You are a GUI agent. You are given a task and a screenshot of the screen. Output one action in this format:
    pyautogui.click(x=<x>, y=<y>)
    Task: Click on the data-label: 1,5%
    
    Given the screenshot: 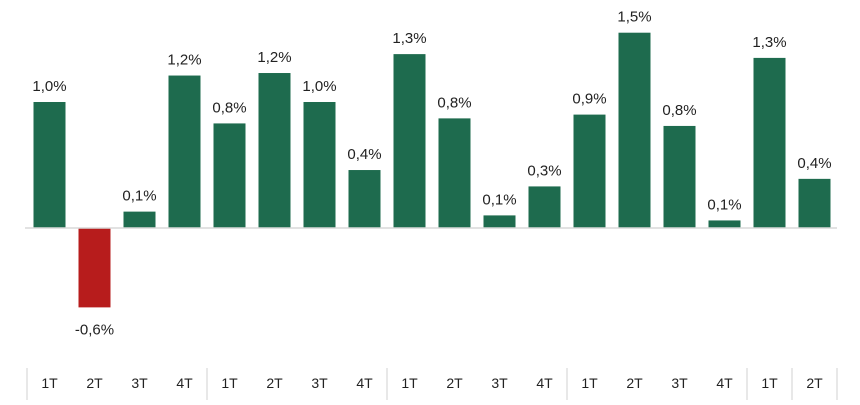 What is the action you would take?
    pyautogui.click(x=634, y=17)
    